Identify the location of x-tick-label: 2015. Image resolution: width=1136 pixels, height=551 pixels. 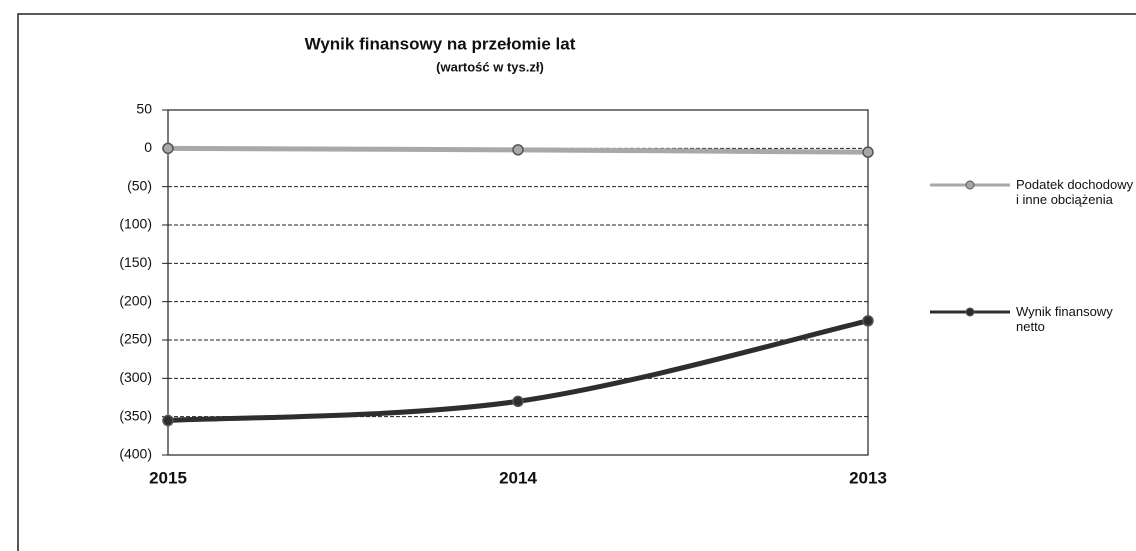
(168, 477).